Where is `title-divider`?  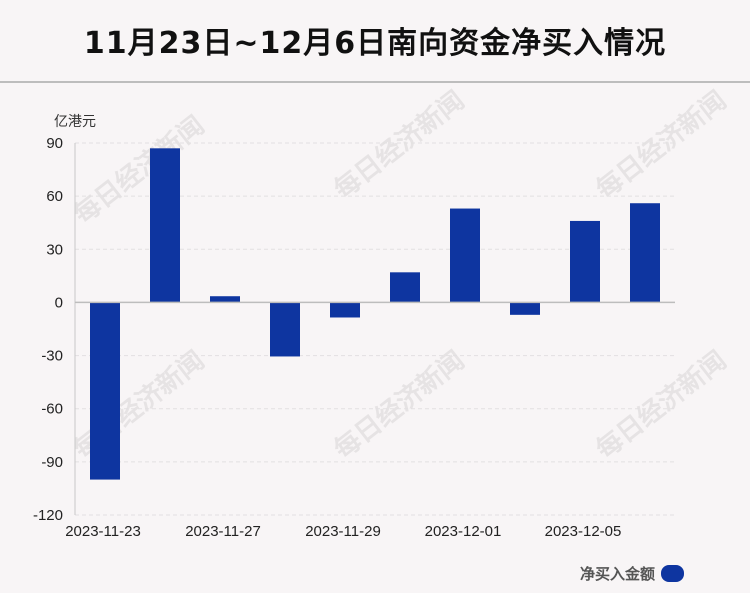 title-divider is located at coordinates (375, 82).